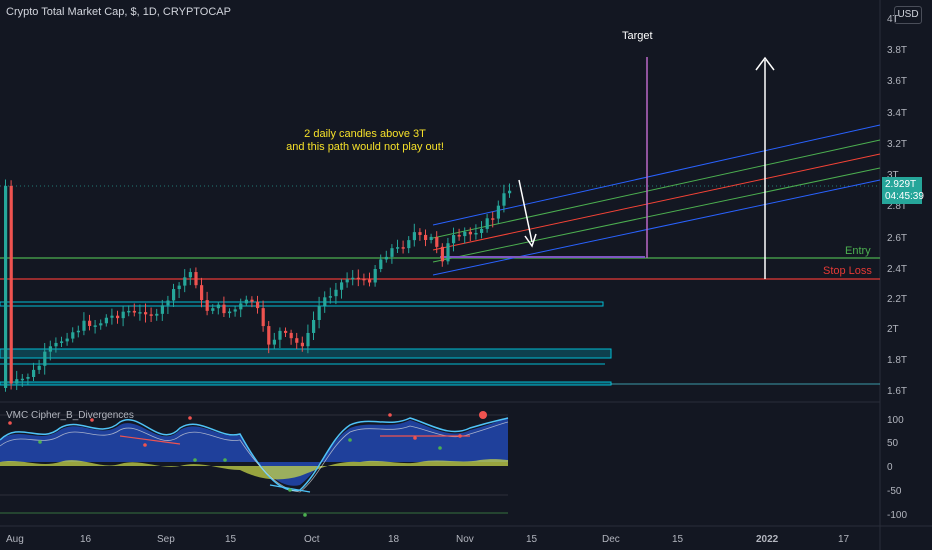  What do you see at coordinates (365, 134) in the screenshot?
I see `note-line-1: 2 daily candles above 3T` at bounding box center [365, 134].